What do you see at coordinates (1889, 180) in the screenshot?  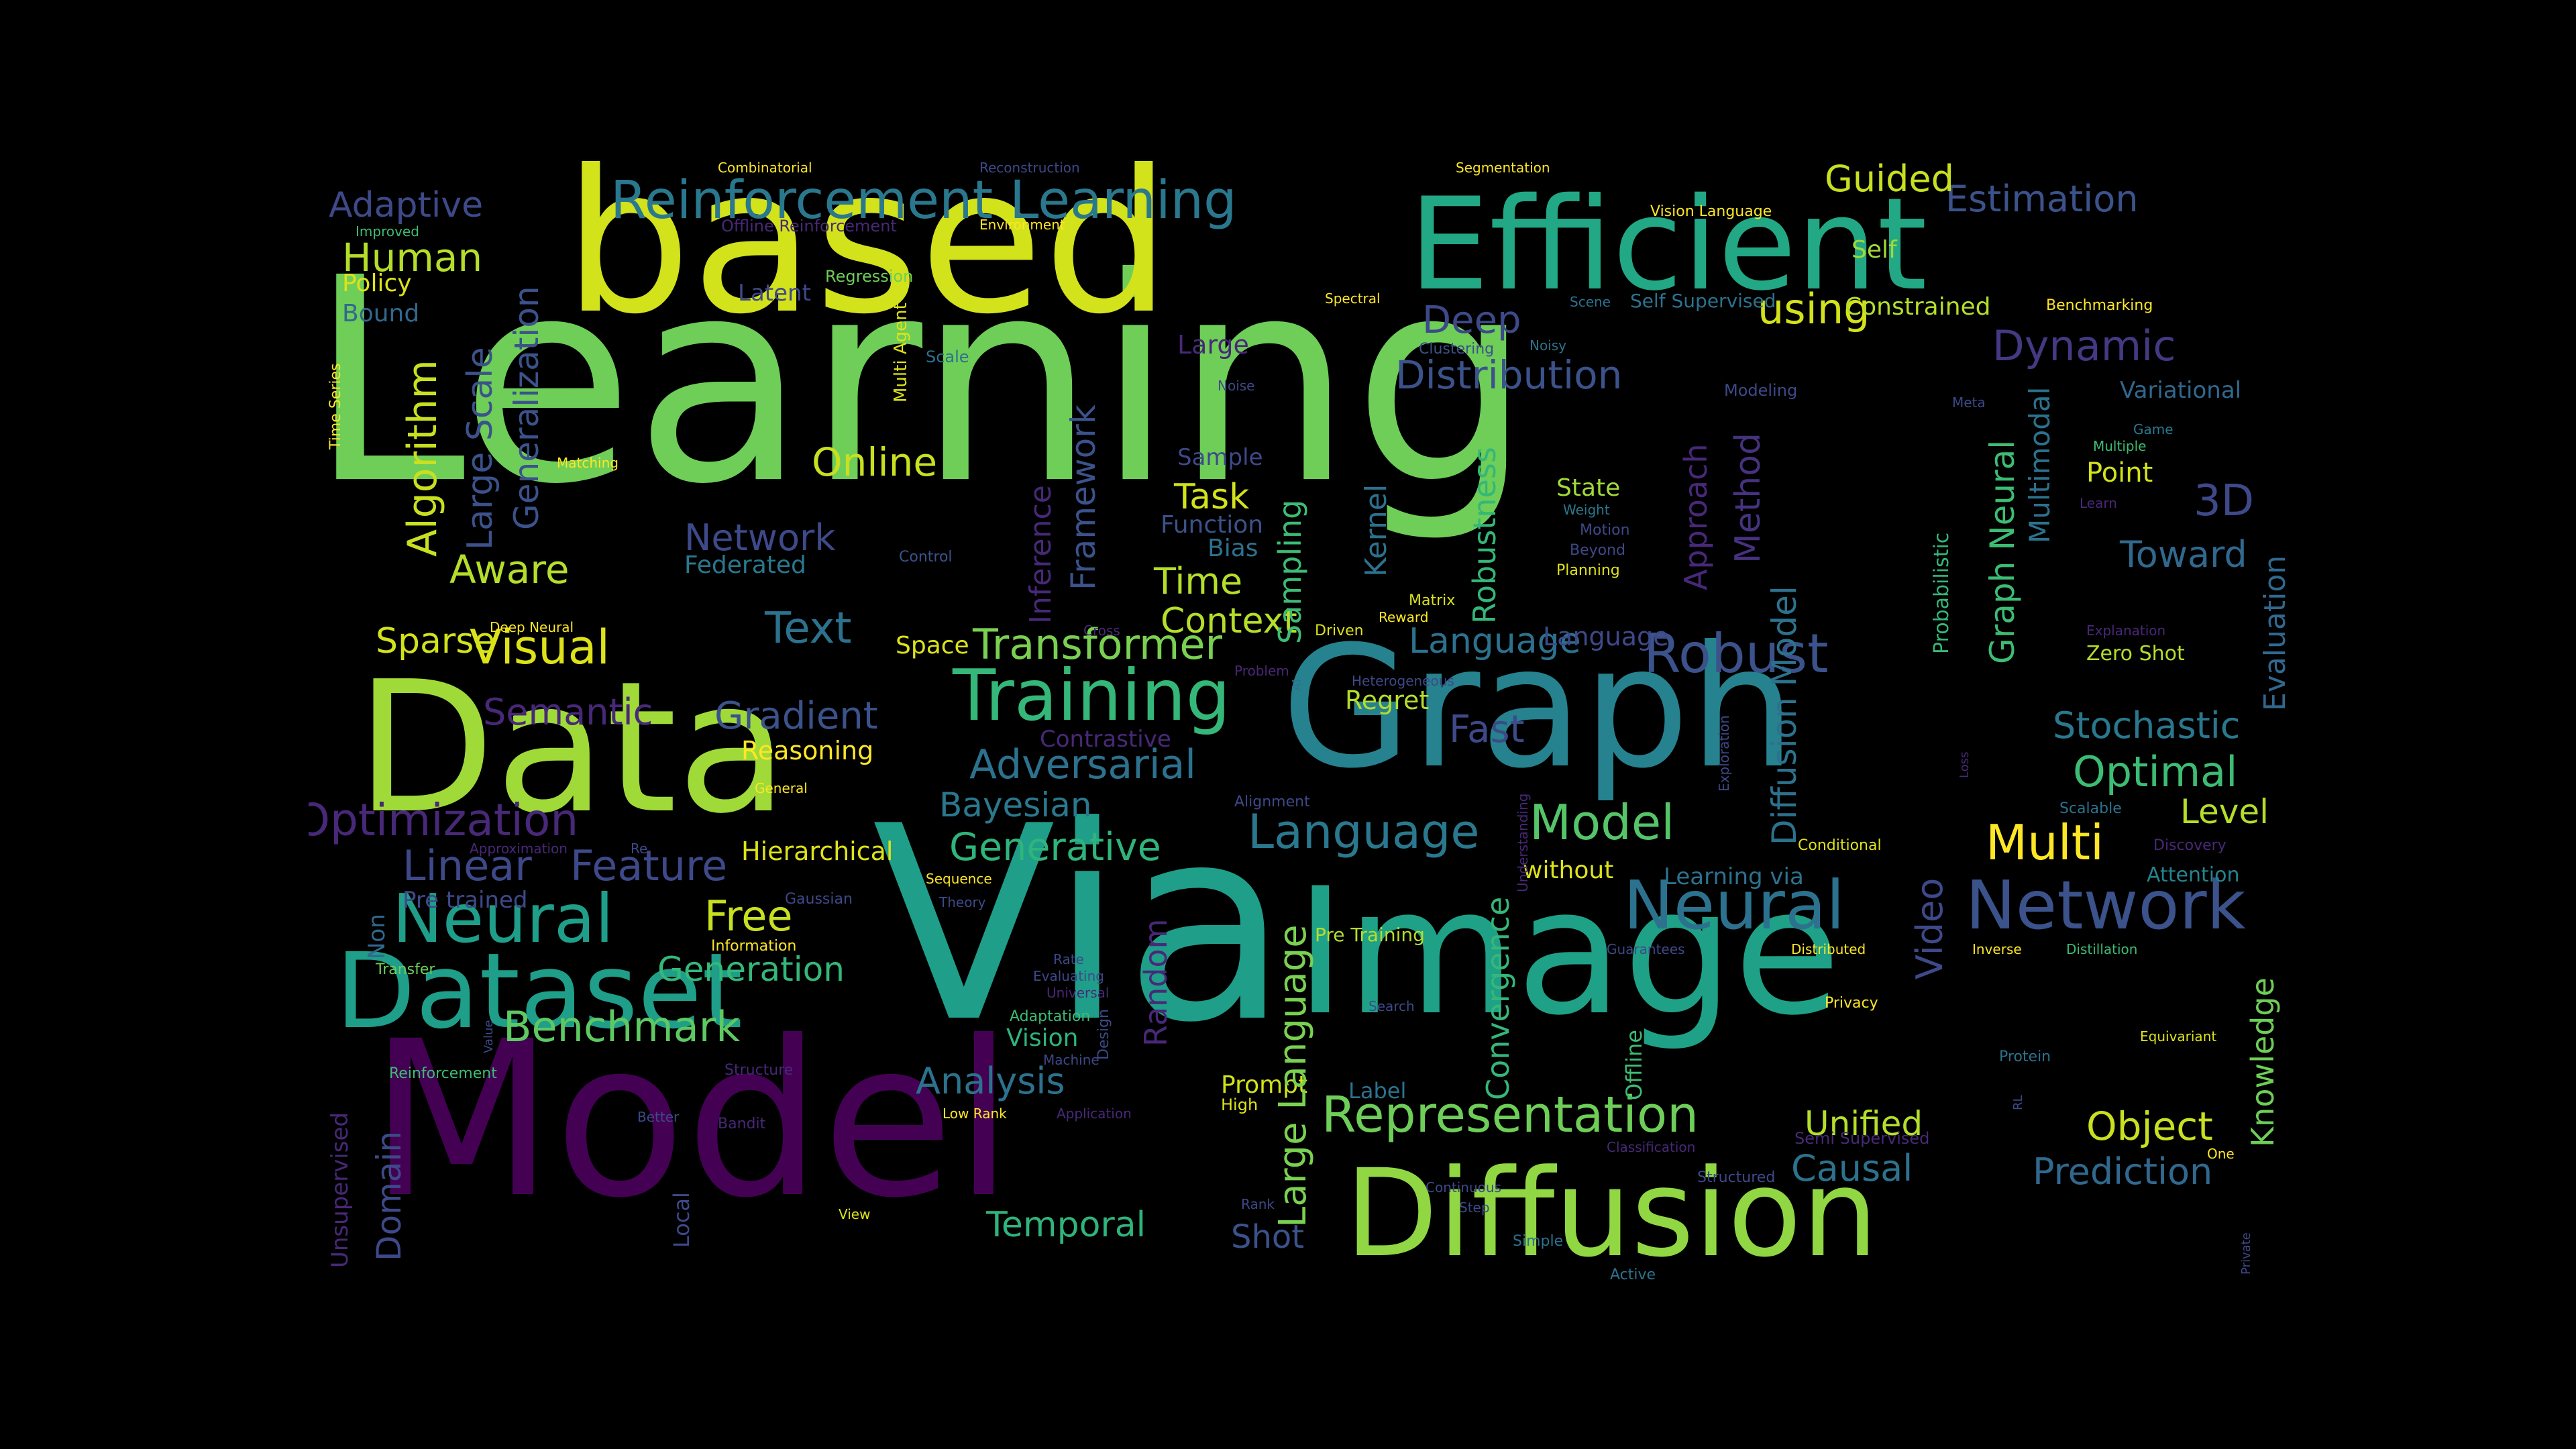 I see `word-guided: Guided` at bounding box center [1889, 180].